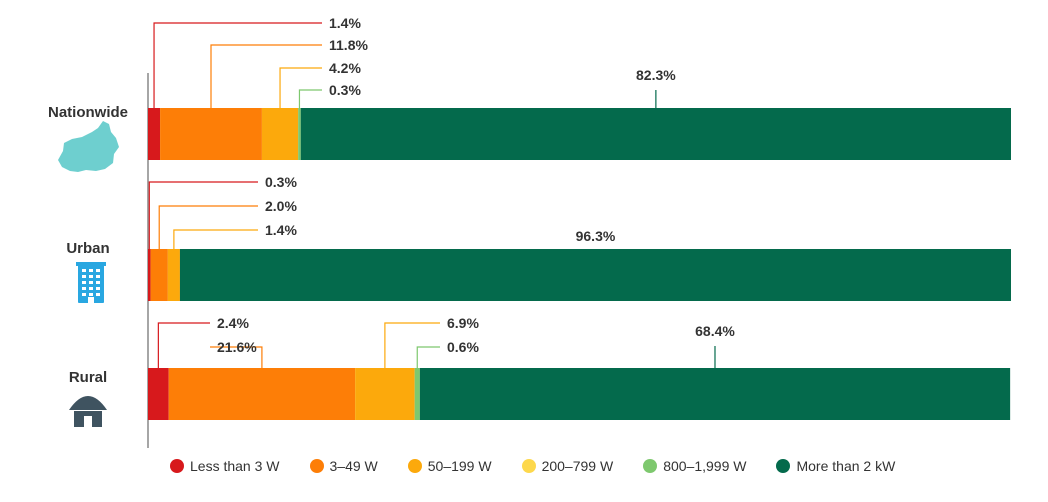 Image resolution: width=1048 pixels, height=502 pixels. What do you see at coordinates (233, 323) in the screenshot?
I see `value-label: 2.4%` at bounding box center [233, 323].